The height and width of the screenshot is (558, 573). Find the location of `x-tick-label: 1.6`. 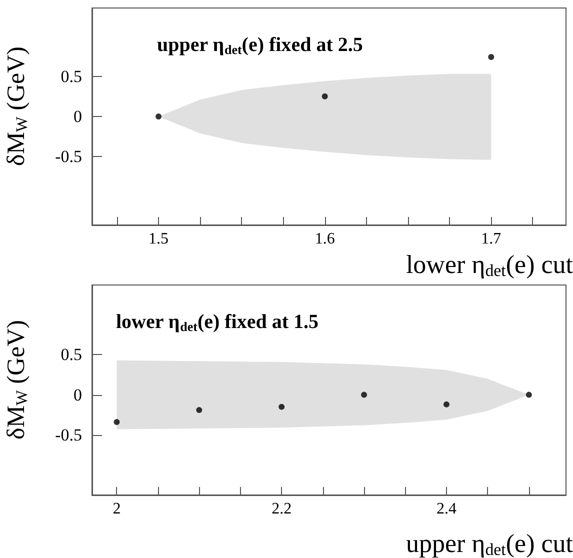

x-tick-label: 1.6 is located at coordinates (324, 239).